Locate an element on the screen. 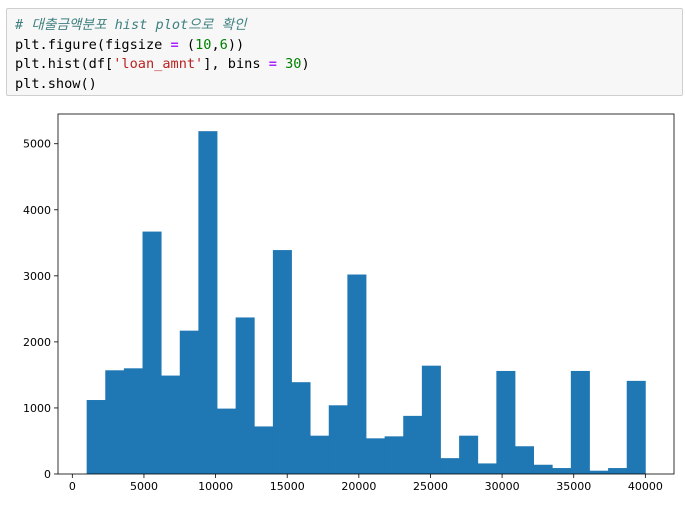 This screenshot has width=685, height=507. code-token: )) is located at coordinates (236, 44).